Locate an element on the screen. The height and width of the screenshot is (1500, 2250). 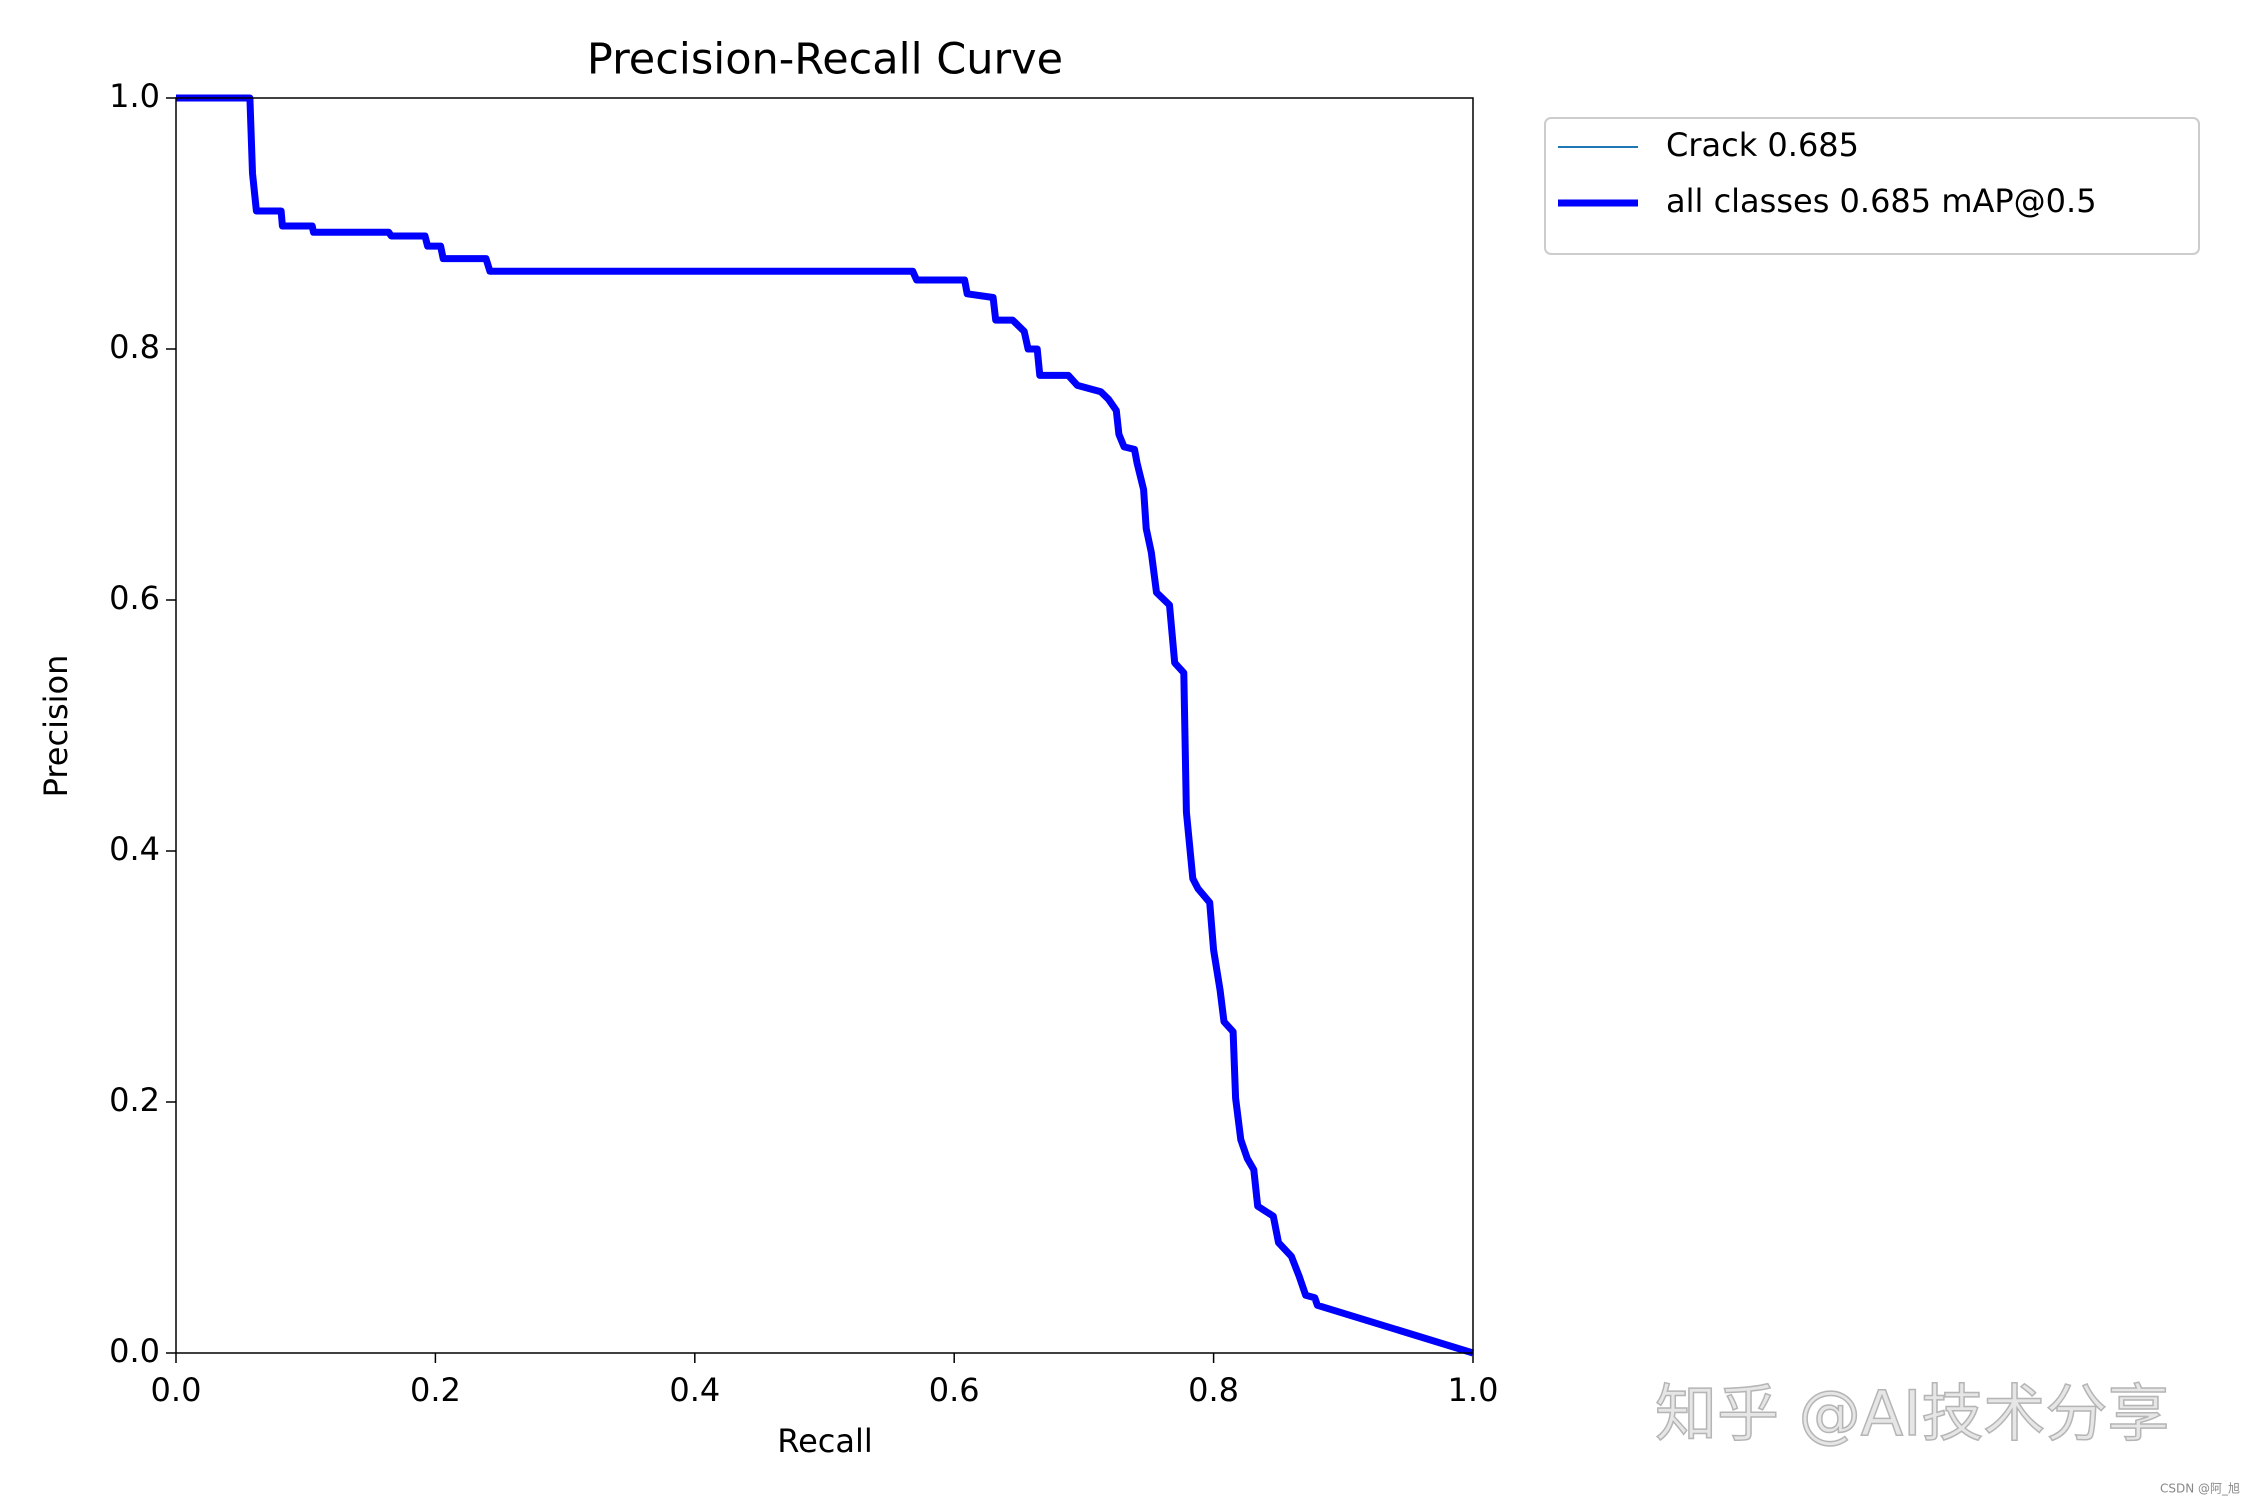
x-tick-label: 0.6 is located at coordinates (954, 1390).